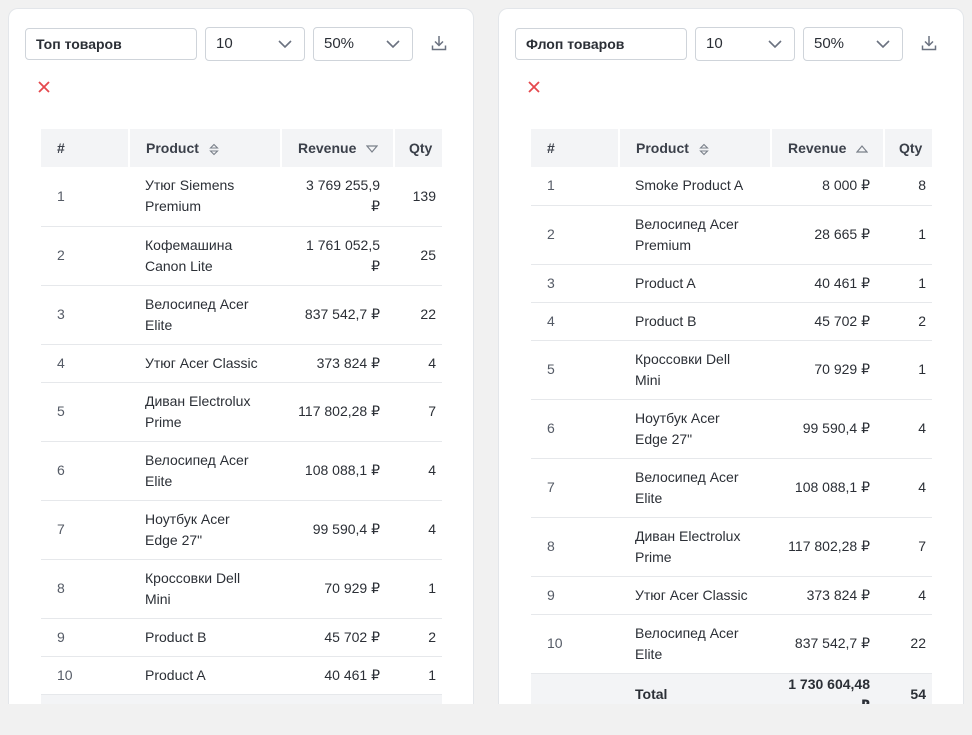  Describe the element at coordinates (205, 589) in the screenshot. I see `product-name: Кроссовки Dell Mini` at that location.